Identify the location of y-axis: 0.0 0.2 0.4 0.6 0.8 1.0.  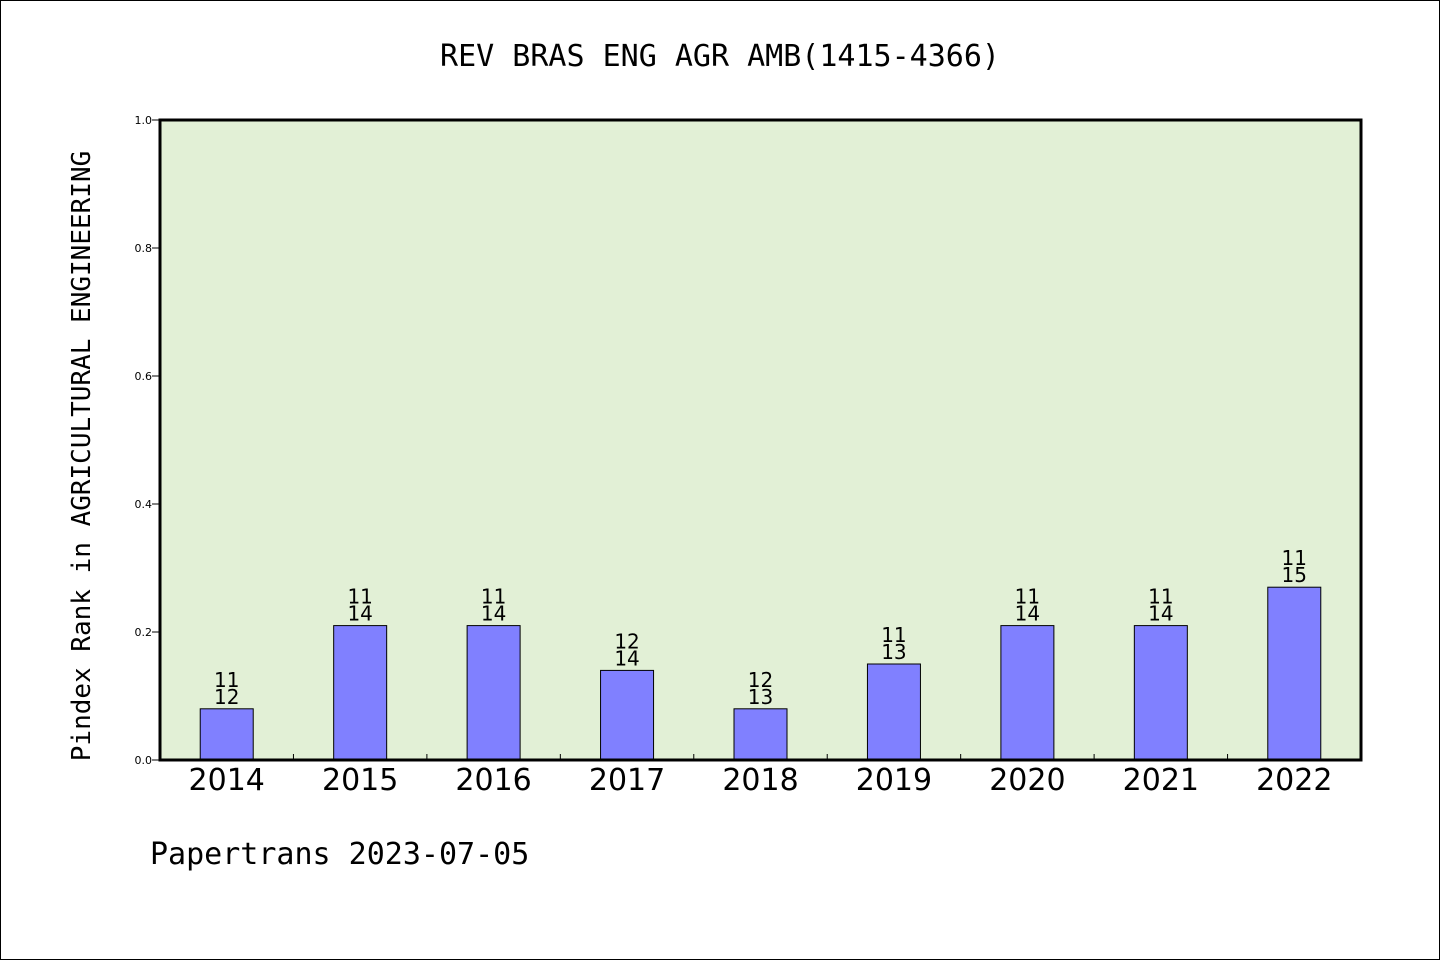
(147, 440).